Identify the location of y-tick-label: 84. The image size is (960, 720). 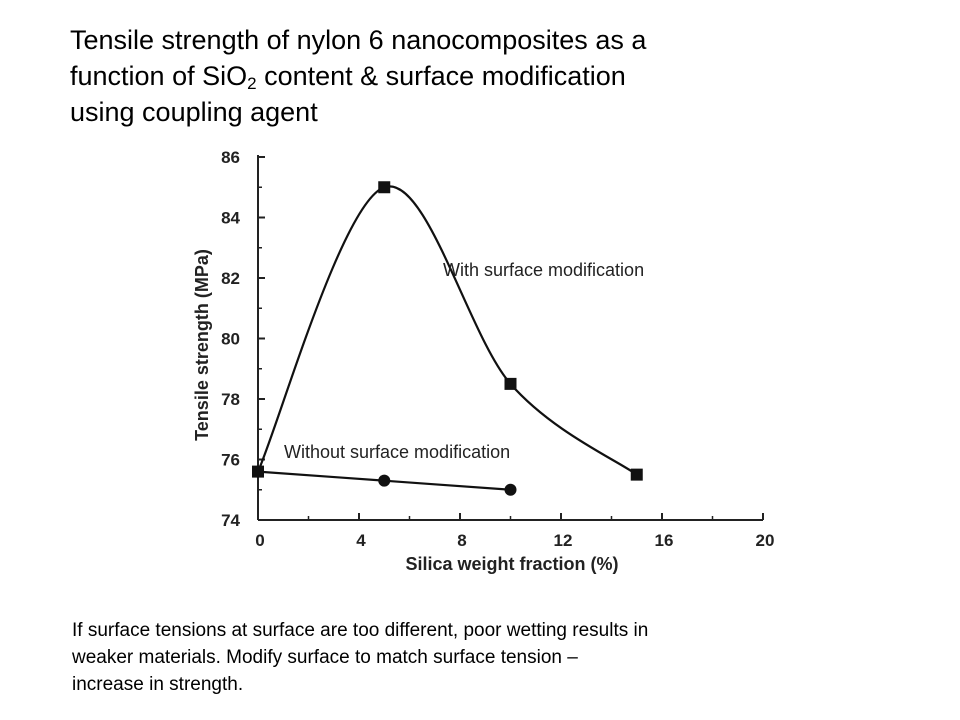
(230, 218).